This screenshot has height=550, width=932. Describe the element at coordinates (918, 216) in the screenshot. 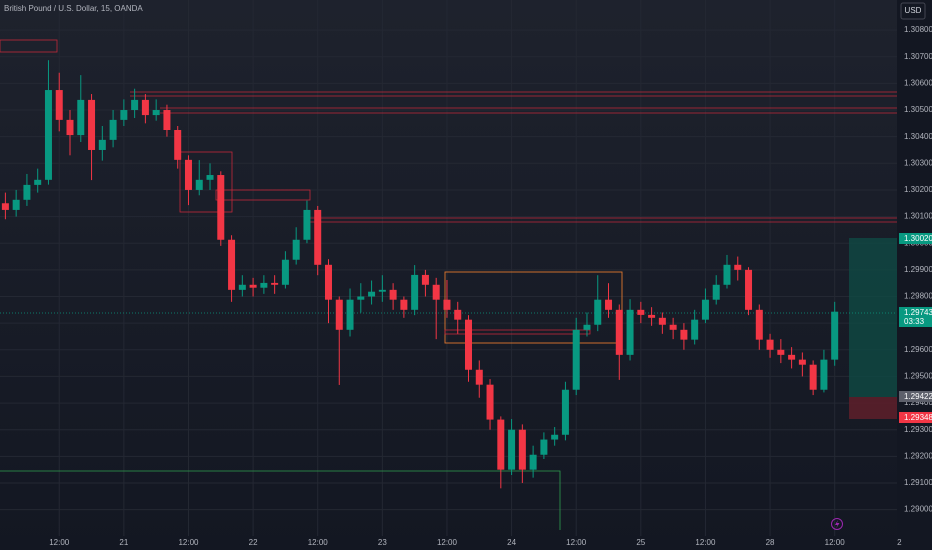

I see `y-tick-label: 1.30100` at that location.